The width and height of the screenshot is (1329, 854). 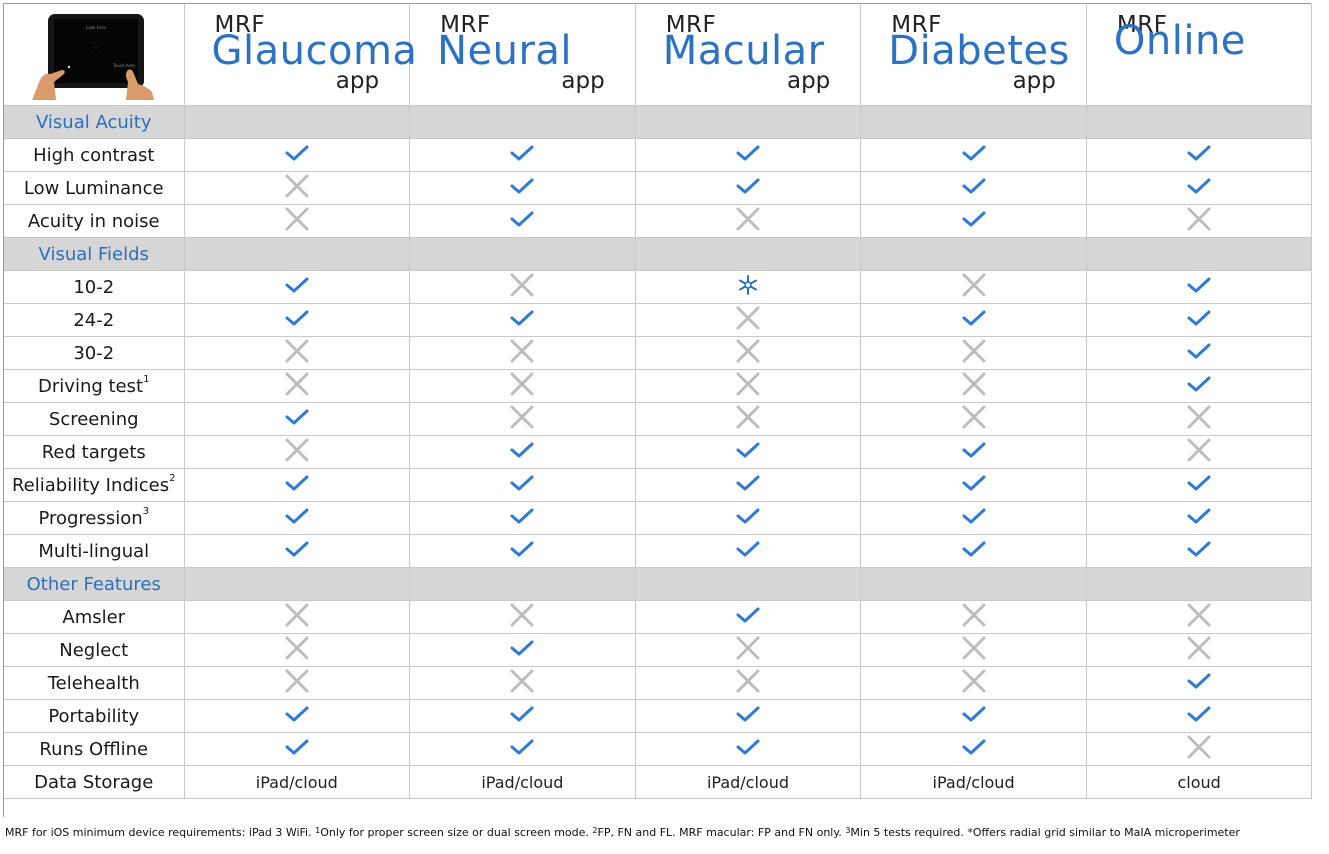 What do you see at coordinates (465, 25) in the screenshot?
I see `app-brand-label: MRF` at bounding box center [465, 25].